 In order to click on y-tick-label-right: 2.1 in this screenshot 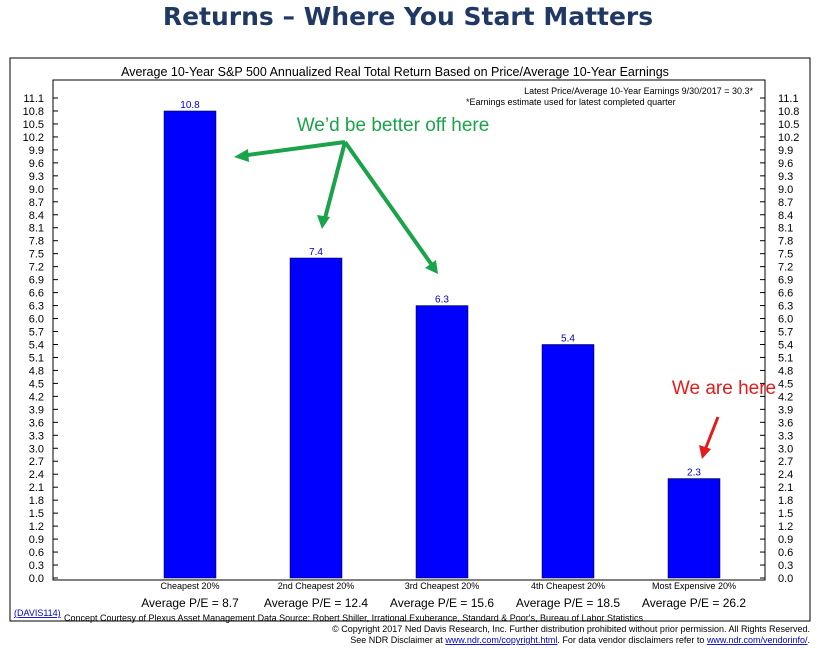, I will do `click(785, 488)`.